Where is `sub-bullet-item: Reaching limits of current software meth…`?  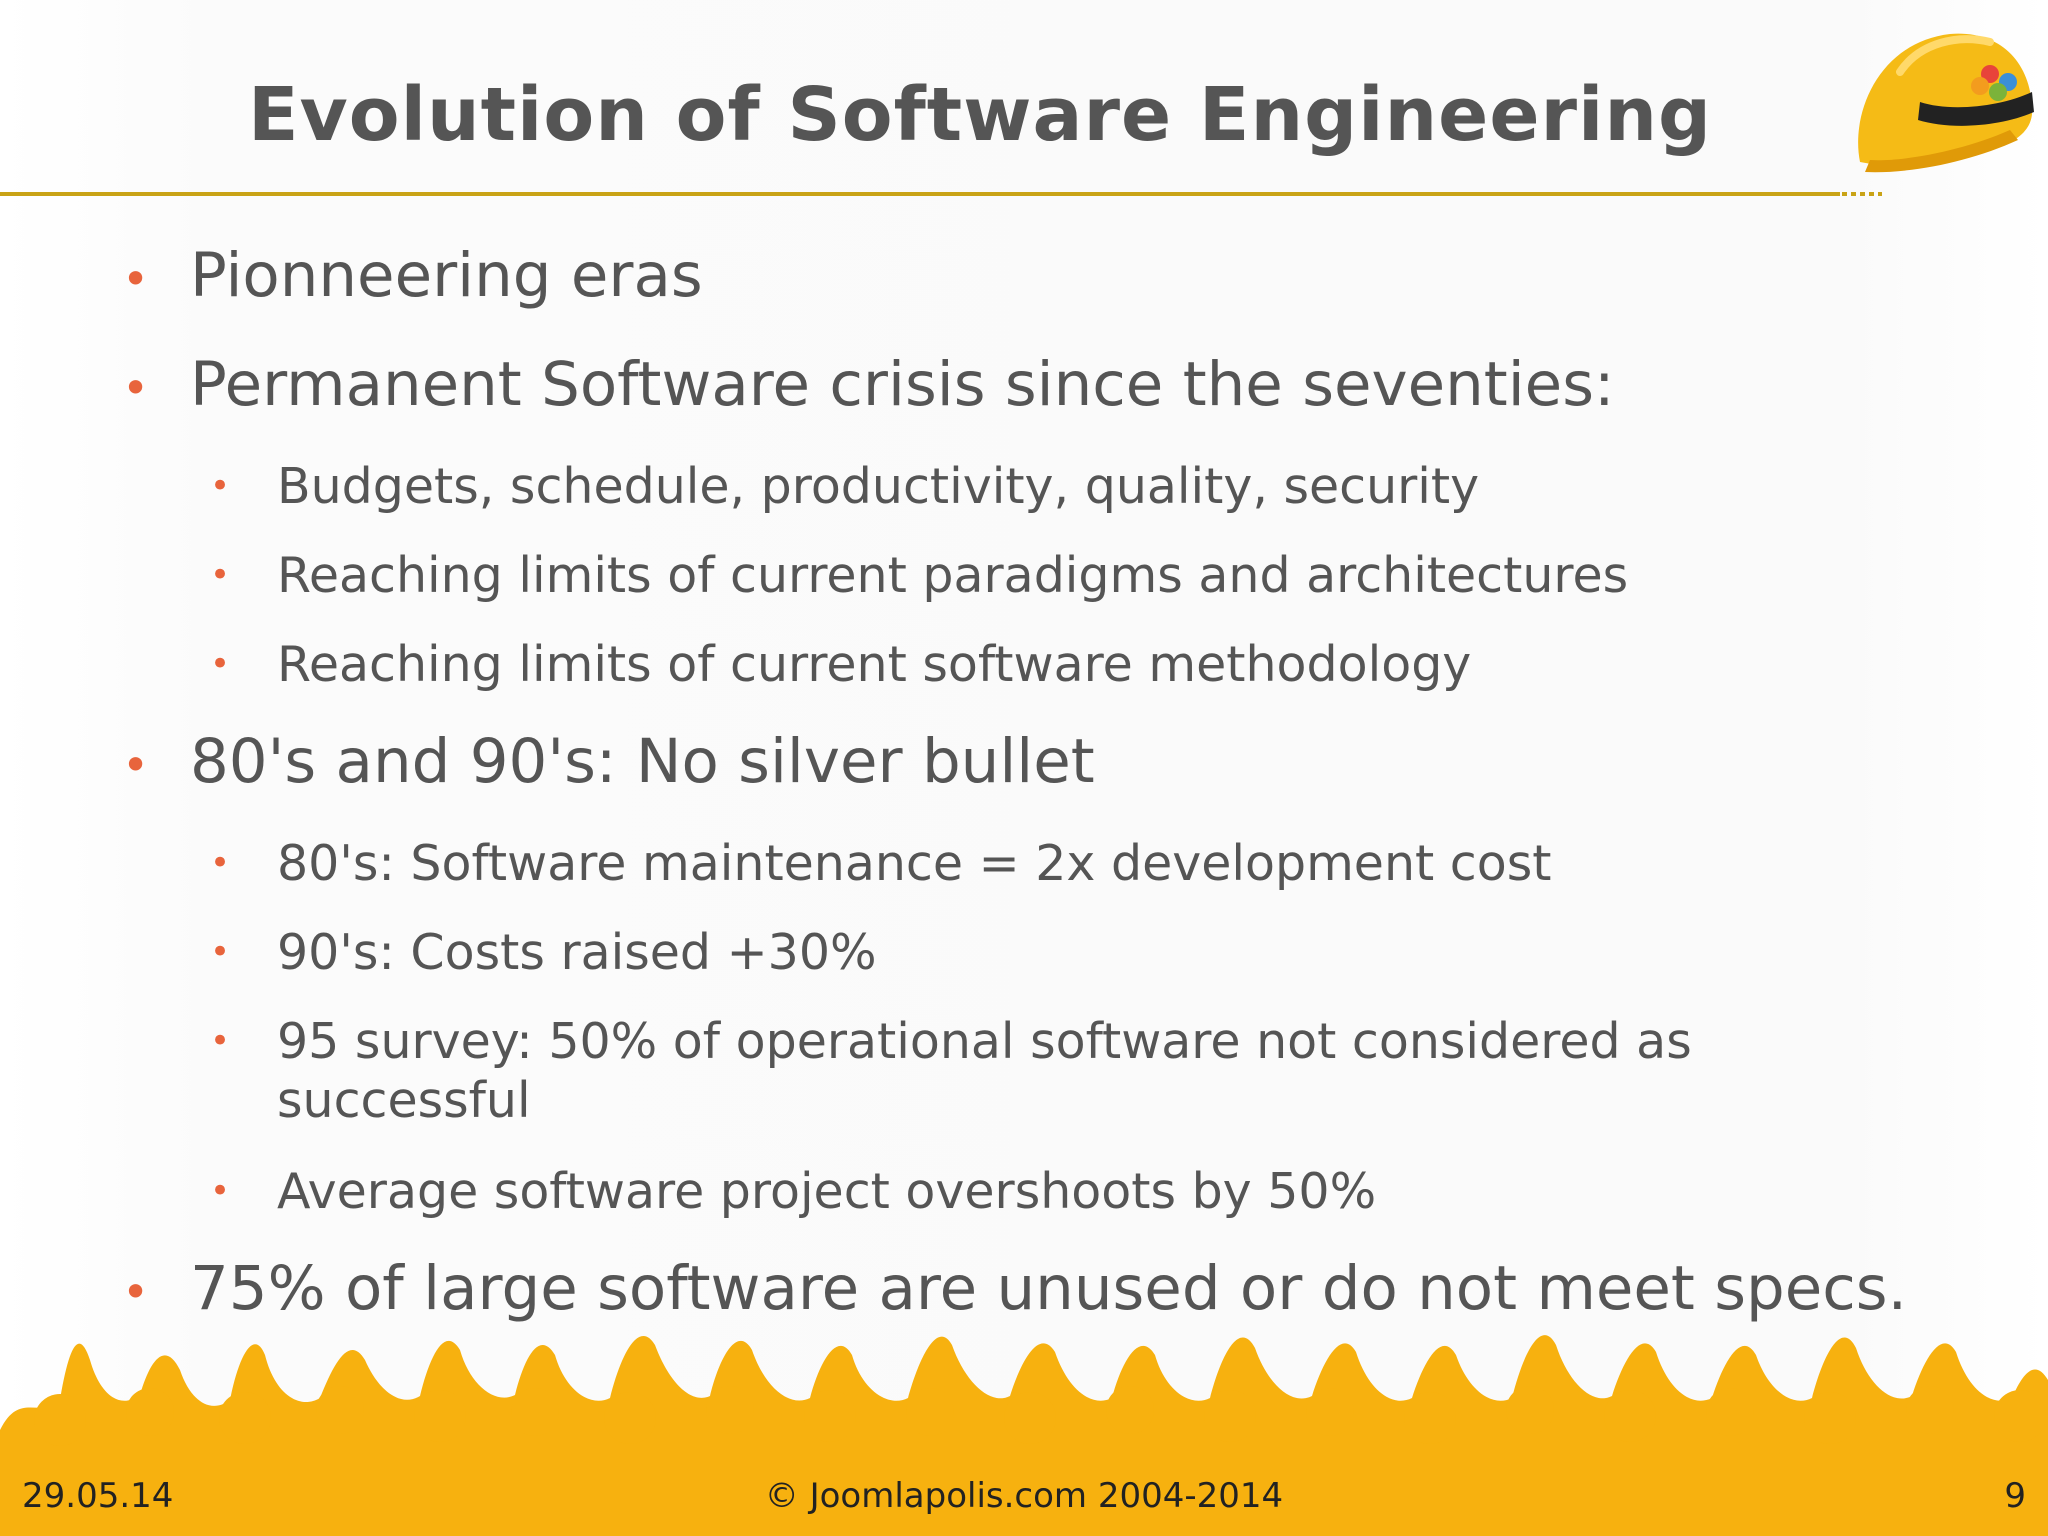 sub-bullet-item: Reaching limits of current software meth… is located at coordinates (874, 664).